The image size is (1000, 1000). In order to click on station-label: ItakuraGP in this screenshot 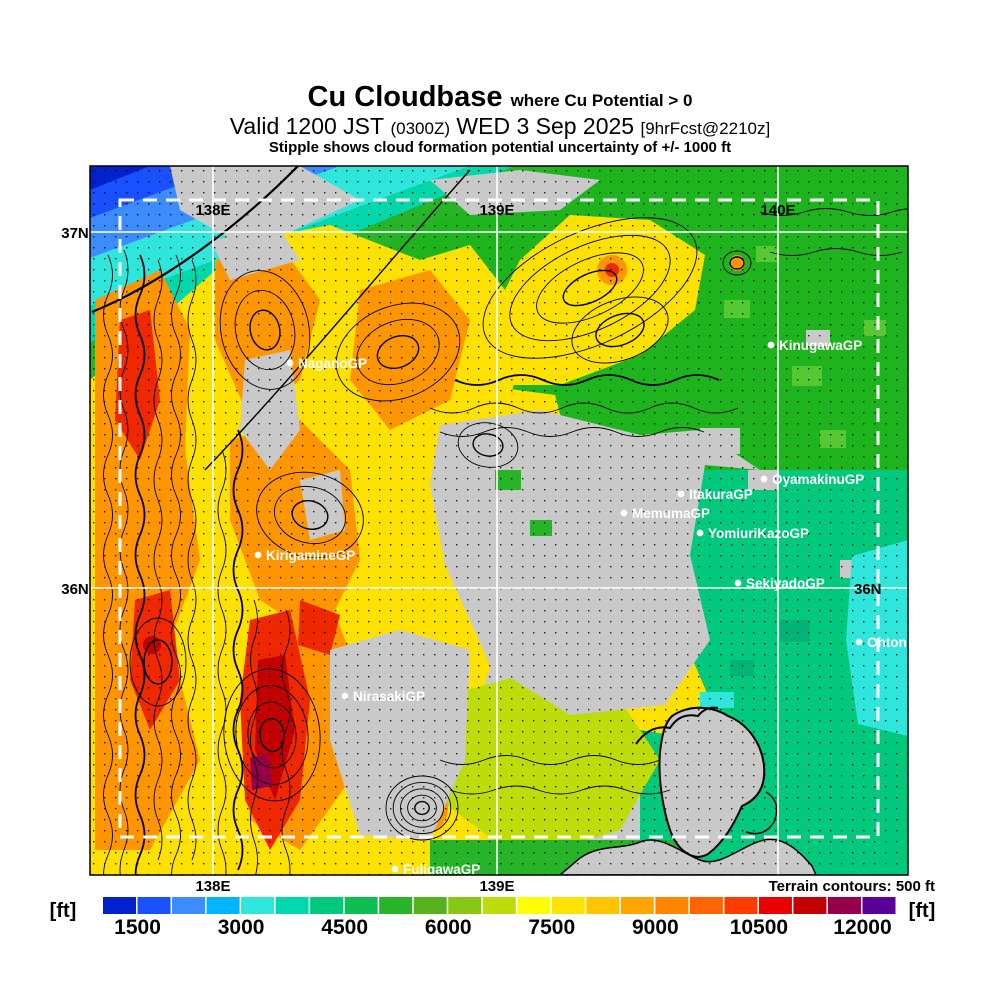, I will do `click(721, 494)`.